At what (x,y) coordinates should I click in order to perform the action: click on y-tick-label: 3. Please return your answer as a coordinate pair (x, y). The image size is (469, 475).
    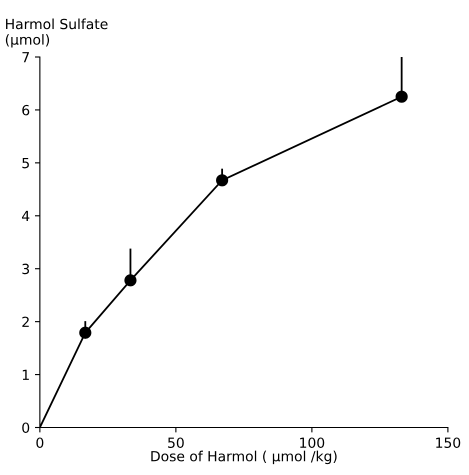
    Looking at the image, I should click on (26, 269).